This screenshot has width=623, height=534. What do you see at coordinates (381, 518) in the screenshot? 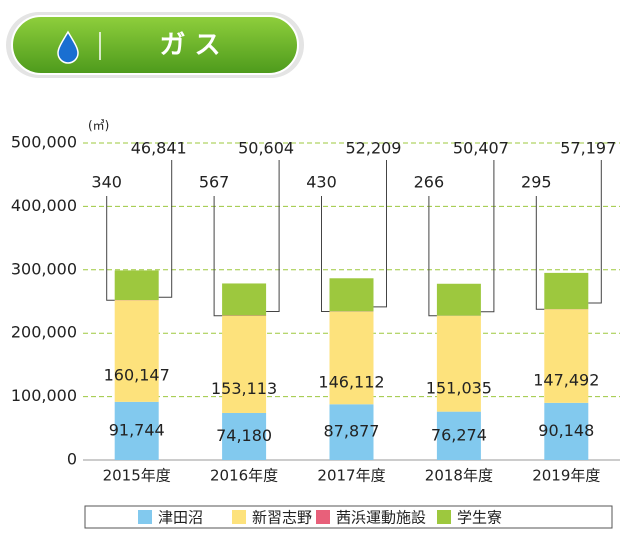
I see `legend-label: 茜浜運動施設` at bounding box center [381, 518].